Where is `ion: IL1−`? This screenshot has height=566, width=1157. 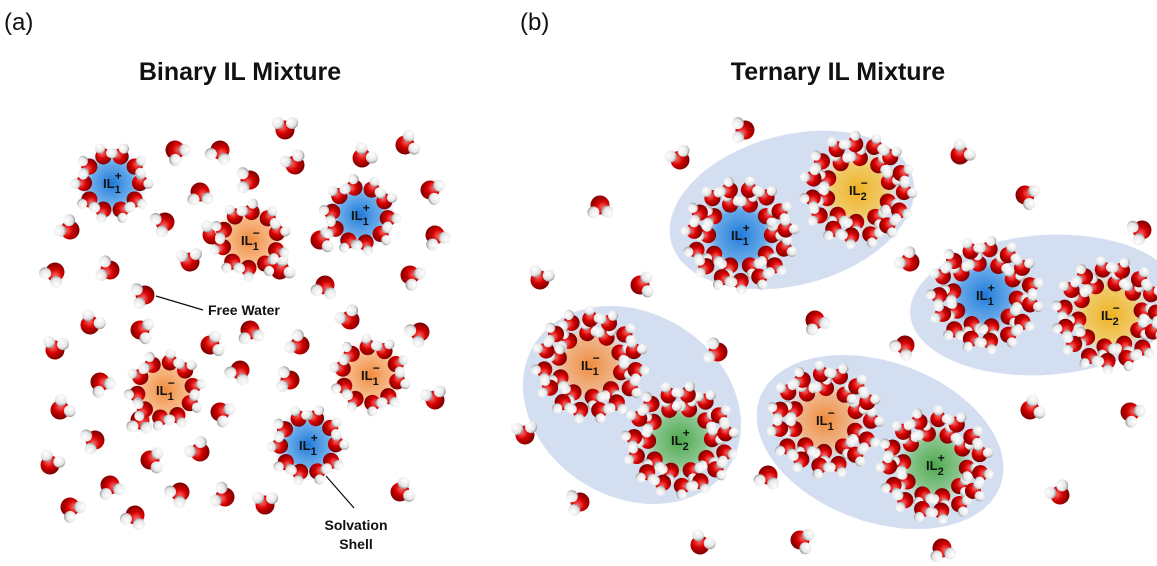 ion: IL1− is located at coordinates (165, 389).